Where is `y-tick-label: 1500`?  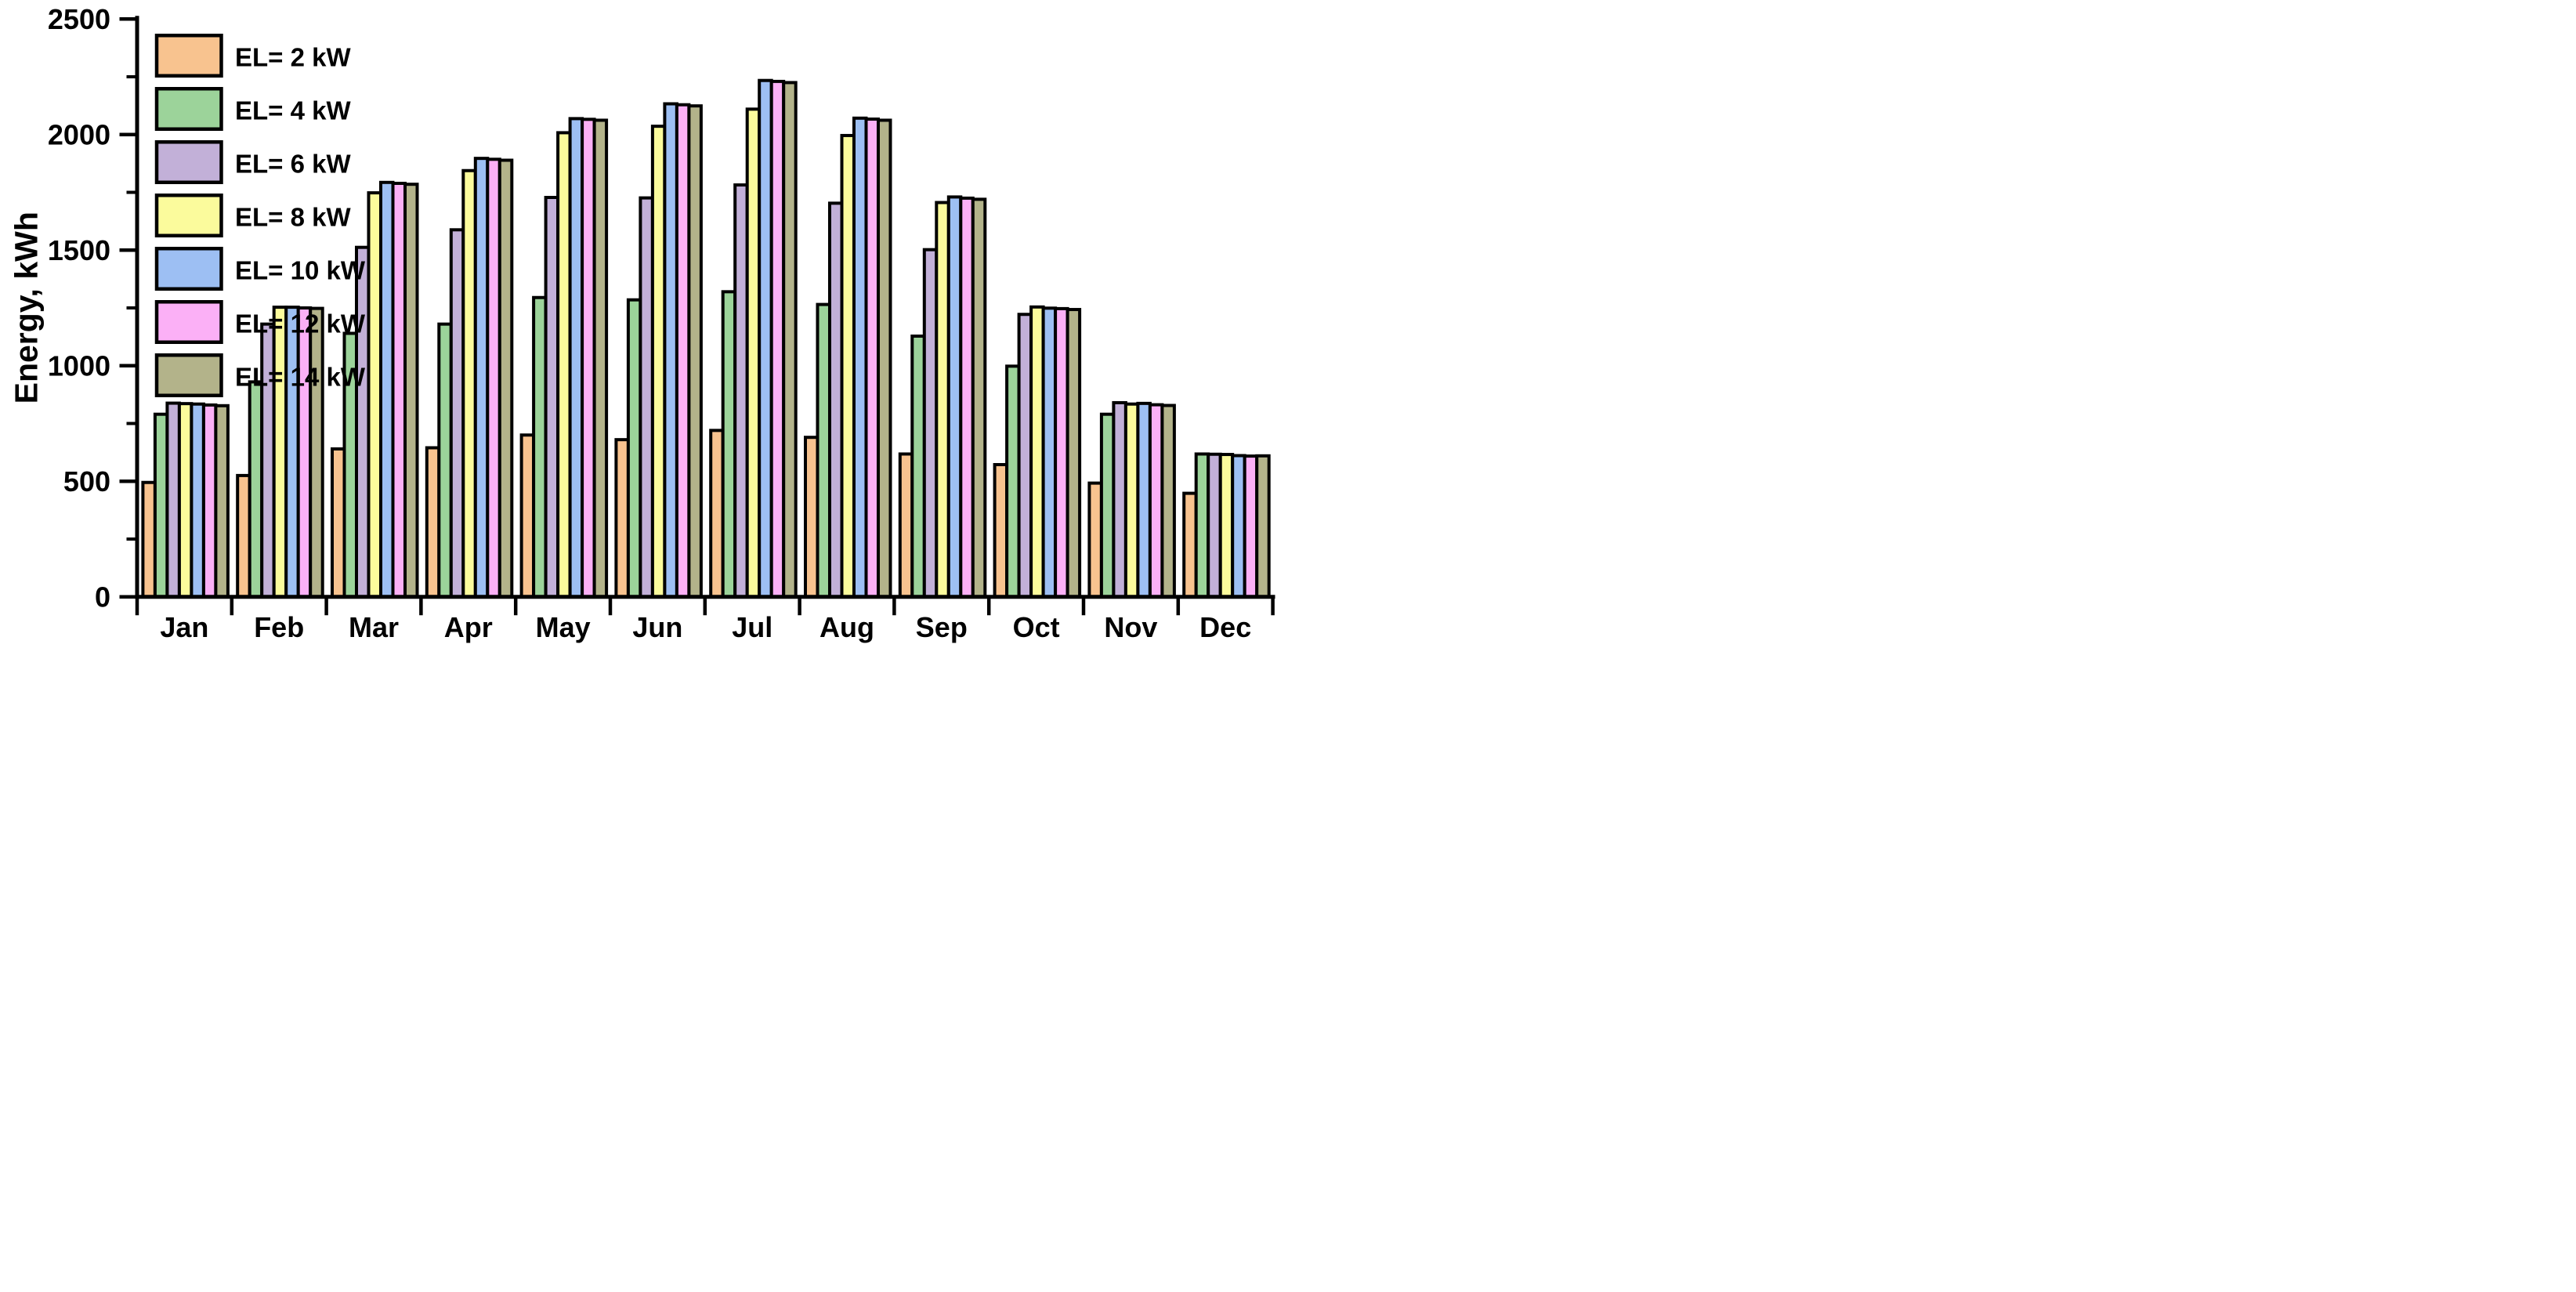
y-tick-label: 1500 is located at coordinates (79, 250).